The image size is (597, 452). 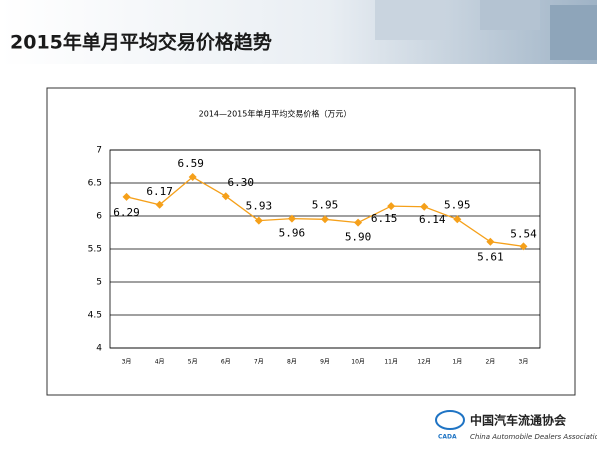 What do you see at coordinates (391, 362) in the screenshot?
I see `x-tick-label: 11月` at bounding box center [391, 362].